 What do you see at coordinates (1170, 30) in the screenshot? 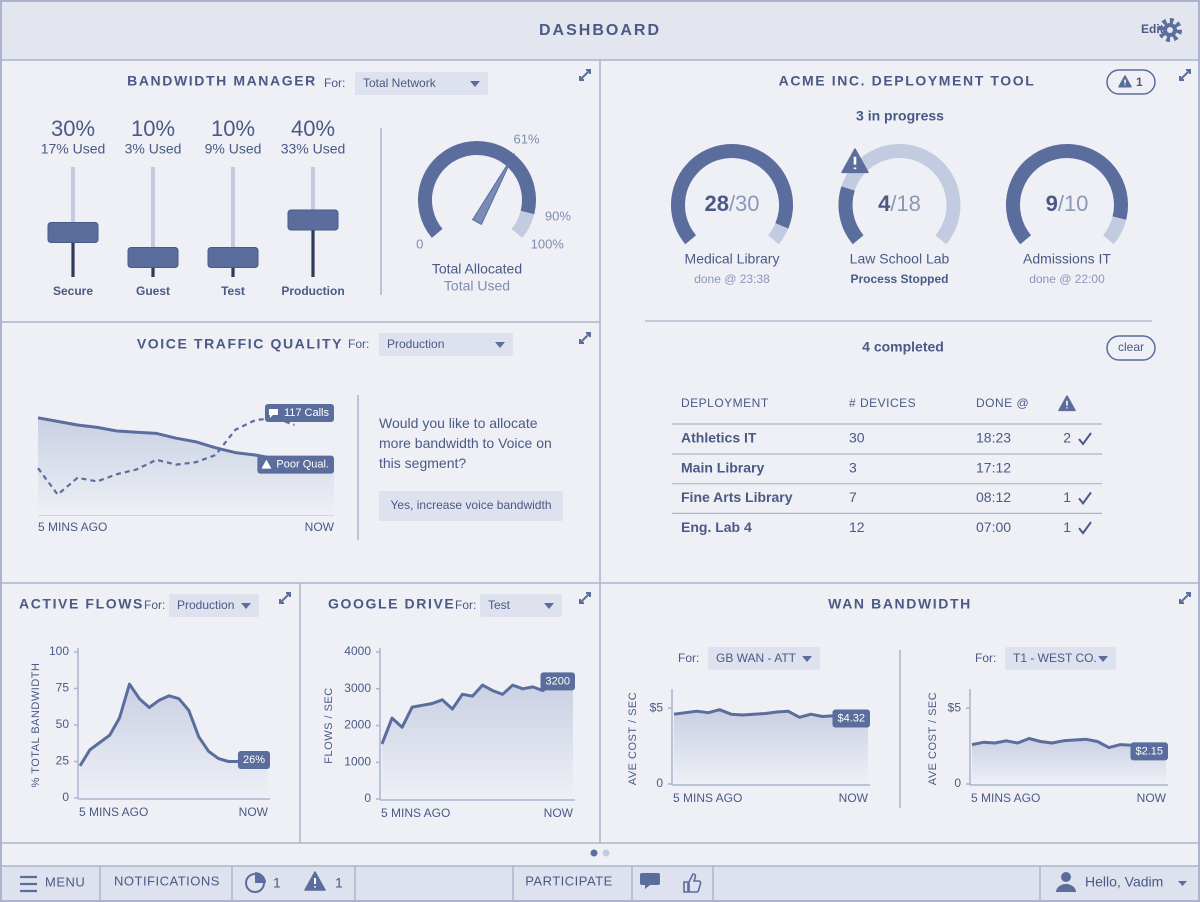
I see `gear-icon` at bounding box center [1170, 30].